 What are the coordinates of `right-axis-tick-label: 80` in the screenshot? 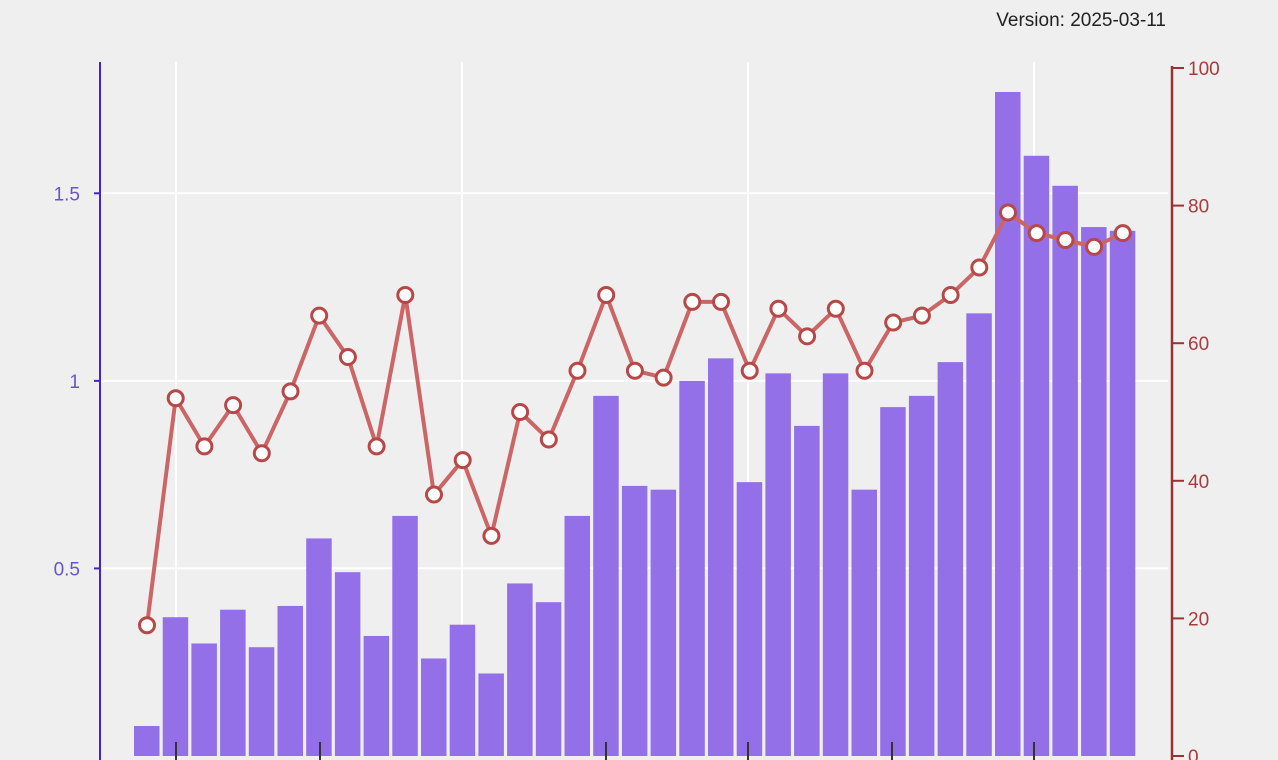 It's located at (1198, 207).